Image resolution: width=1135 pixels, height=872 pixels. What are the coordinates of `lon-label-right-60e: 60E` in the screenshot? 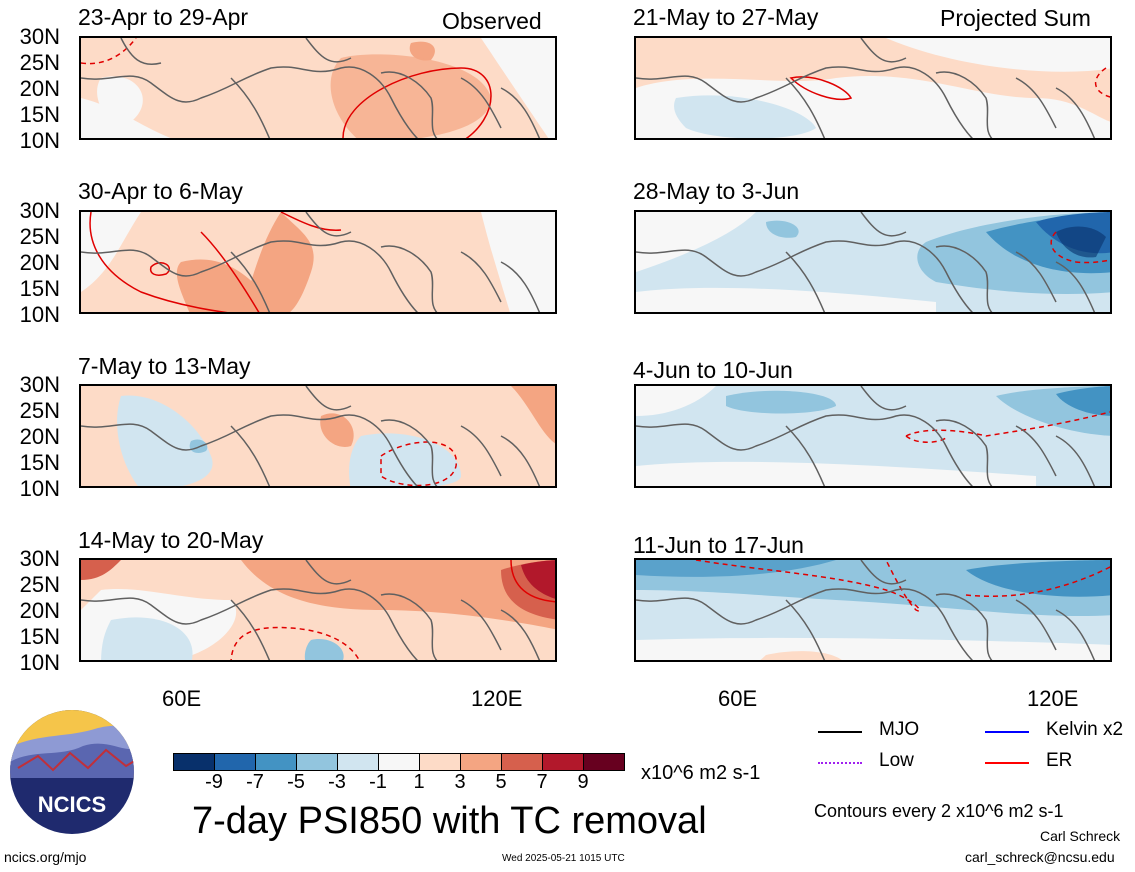 It's located at (738, 698).